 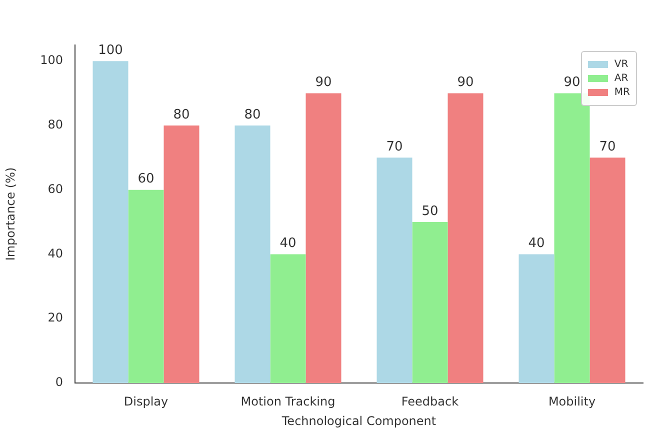 What do you see at coordinates (51, 60) in the screenshot?
I see `y-tick-label: 100` at bounding box center [51, 60].